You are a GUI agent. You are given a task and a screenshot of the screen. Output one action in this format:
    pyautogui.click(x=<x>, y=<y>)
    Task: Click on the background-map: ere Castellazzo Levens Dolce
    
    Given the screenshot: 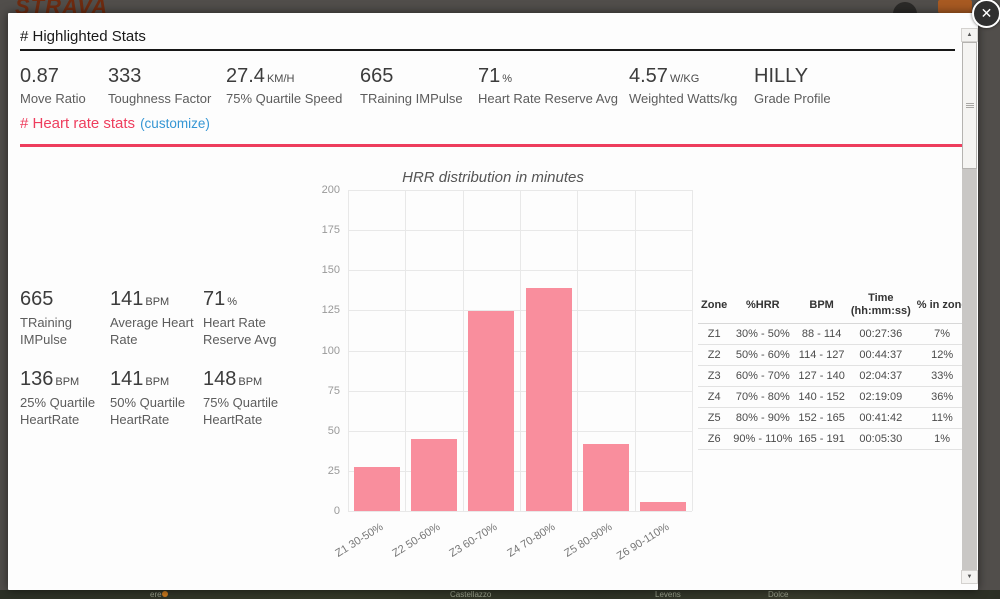 What is the action you would take?
    pyautogui.click(x=500, y=594)
    